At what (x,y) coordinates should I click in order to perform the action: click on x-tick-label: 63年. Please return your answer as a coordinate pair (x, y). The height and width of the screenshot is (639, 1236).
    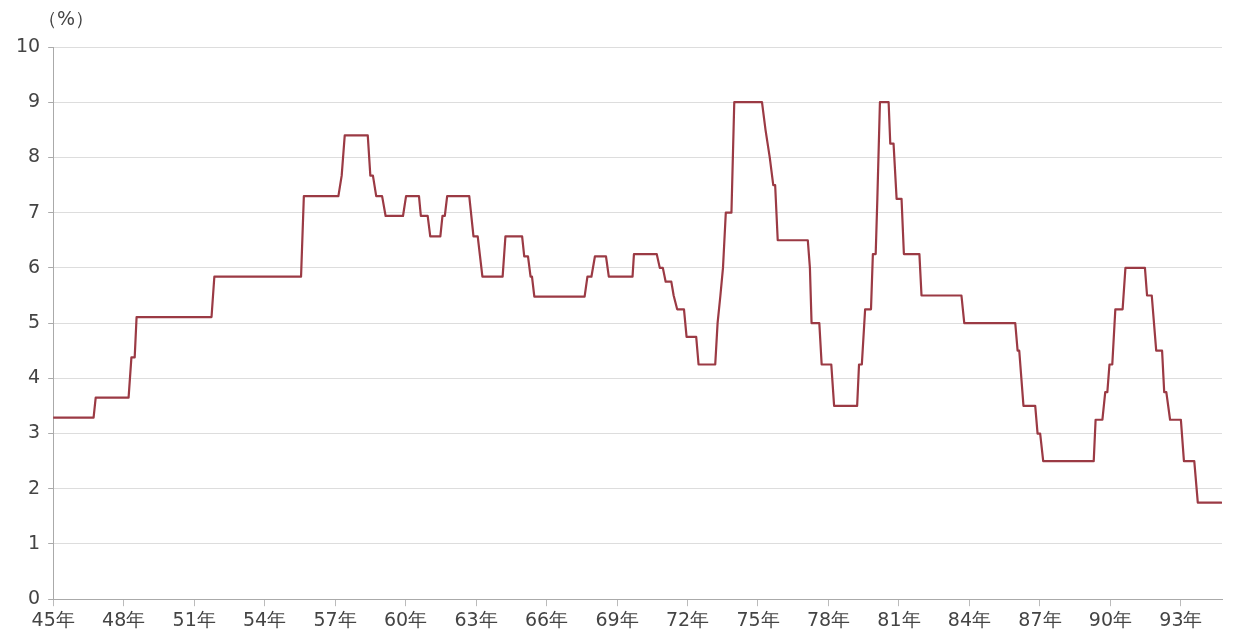
    Looking at the image, I should click on (476, 618).